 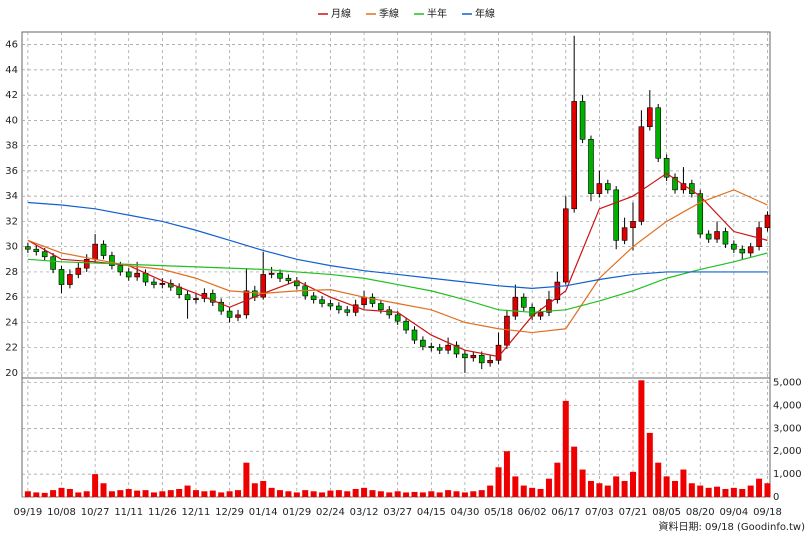 I want to click on x-tick-label: 07/03, so click(x=599, y=512).